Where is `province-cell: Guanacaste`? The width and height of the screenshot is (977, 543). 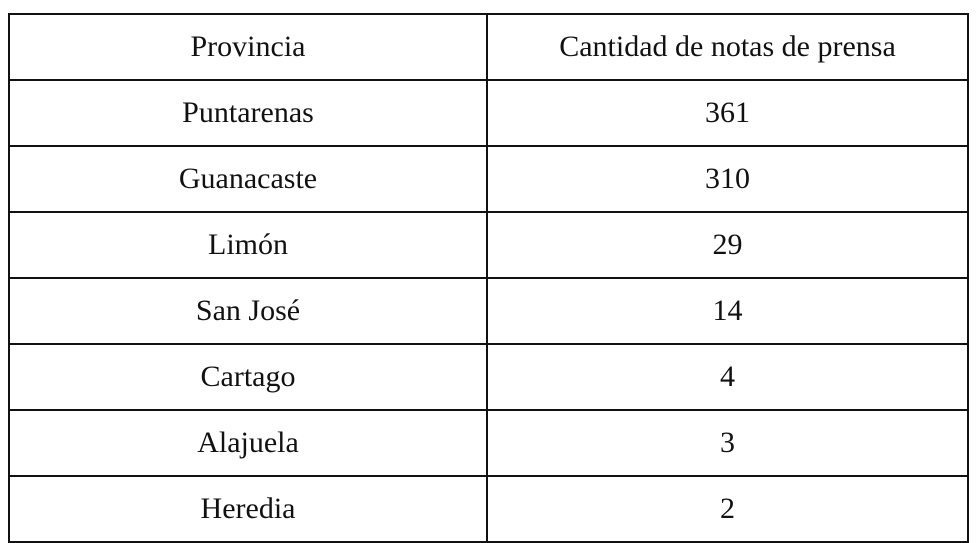 province-cell: Guanacaste is located at coordinates (248, 179).